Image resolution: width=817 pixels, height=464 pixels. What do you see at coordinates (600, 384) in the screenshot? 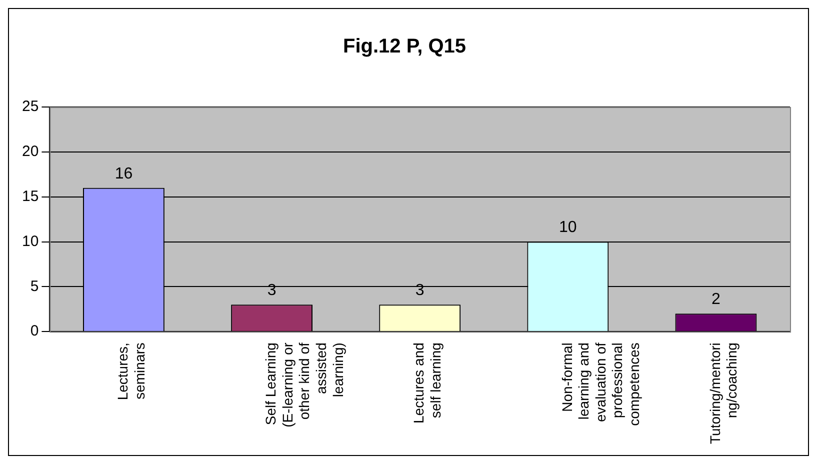
I see `x-tick-label: Non-formal learning and evaluation of professional competences` at bounding box center [600, 384].